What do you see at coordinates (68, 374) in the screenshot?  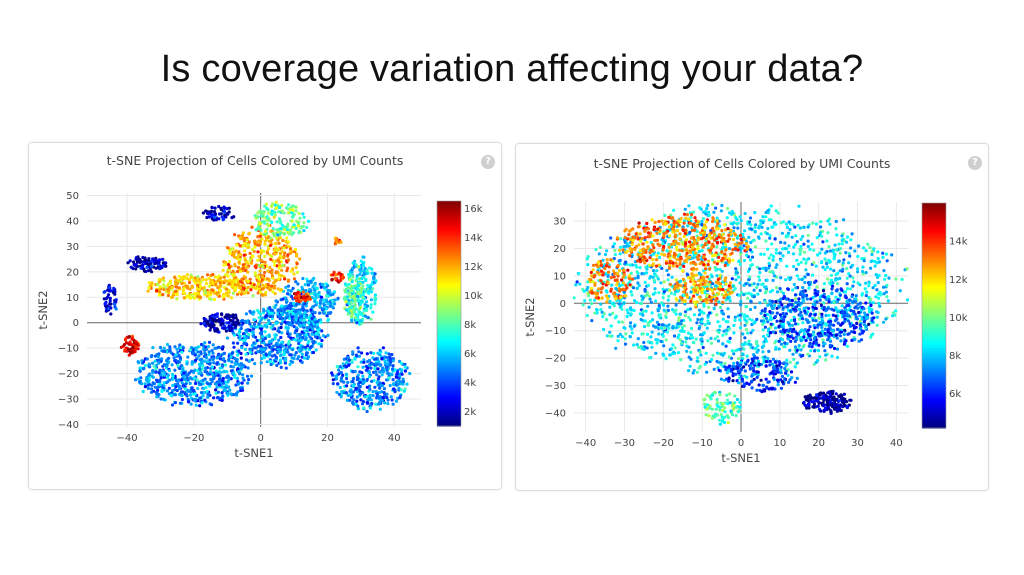 I see `y-tick-label: −20` at bounding box center [68, 374].